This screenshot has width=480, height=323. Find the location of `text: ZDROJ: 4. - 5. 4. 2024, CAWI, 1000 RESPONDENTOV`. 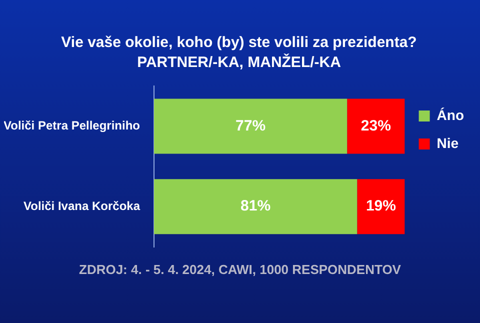

text: ZDROJ: 4. - 5. 4. 2024, CAWI, 1000 RESPONDENTOV is located at coordinates (240, 269).